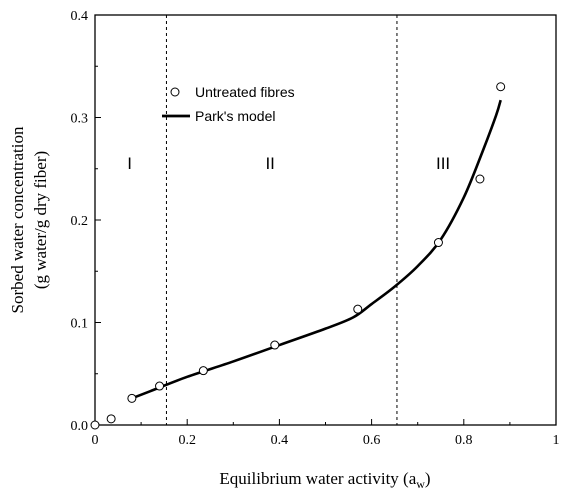  What do you see at coordinates (464, 440) in the screenshot?
I see `x-tick-label: 0.8` at bounding box center [464, 440].